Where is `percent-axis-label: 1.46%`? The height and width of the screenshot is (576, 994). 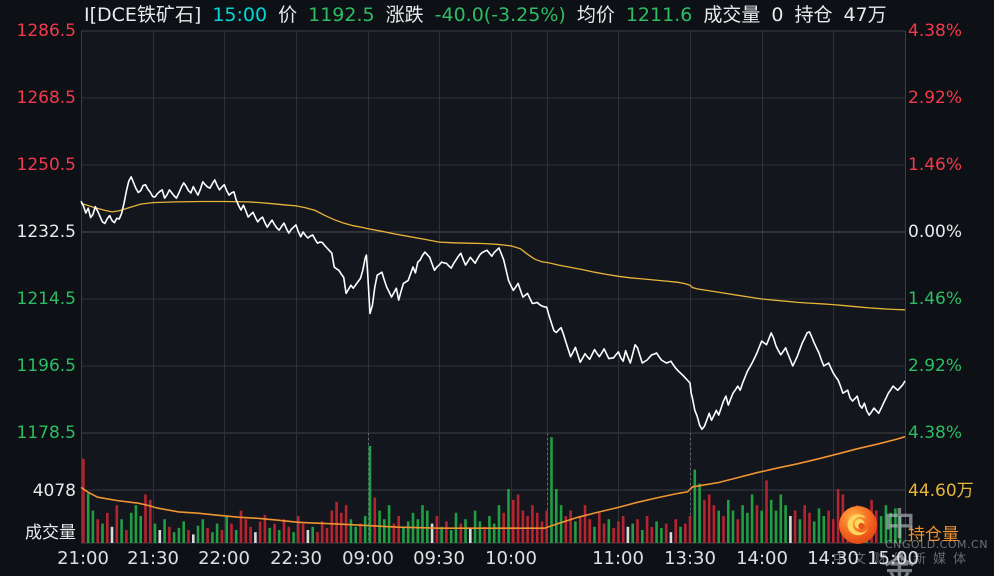 percent-axis-label: 1.46% is located at coordinates (935, 299).